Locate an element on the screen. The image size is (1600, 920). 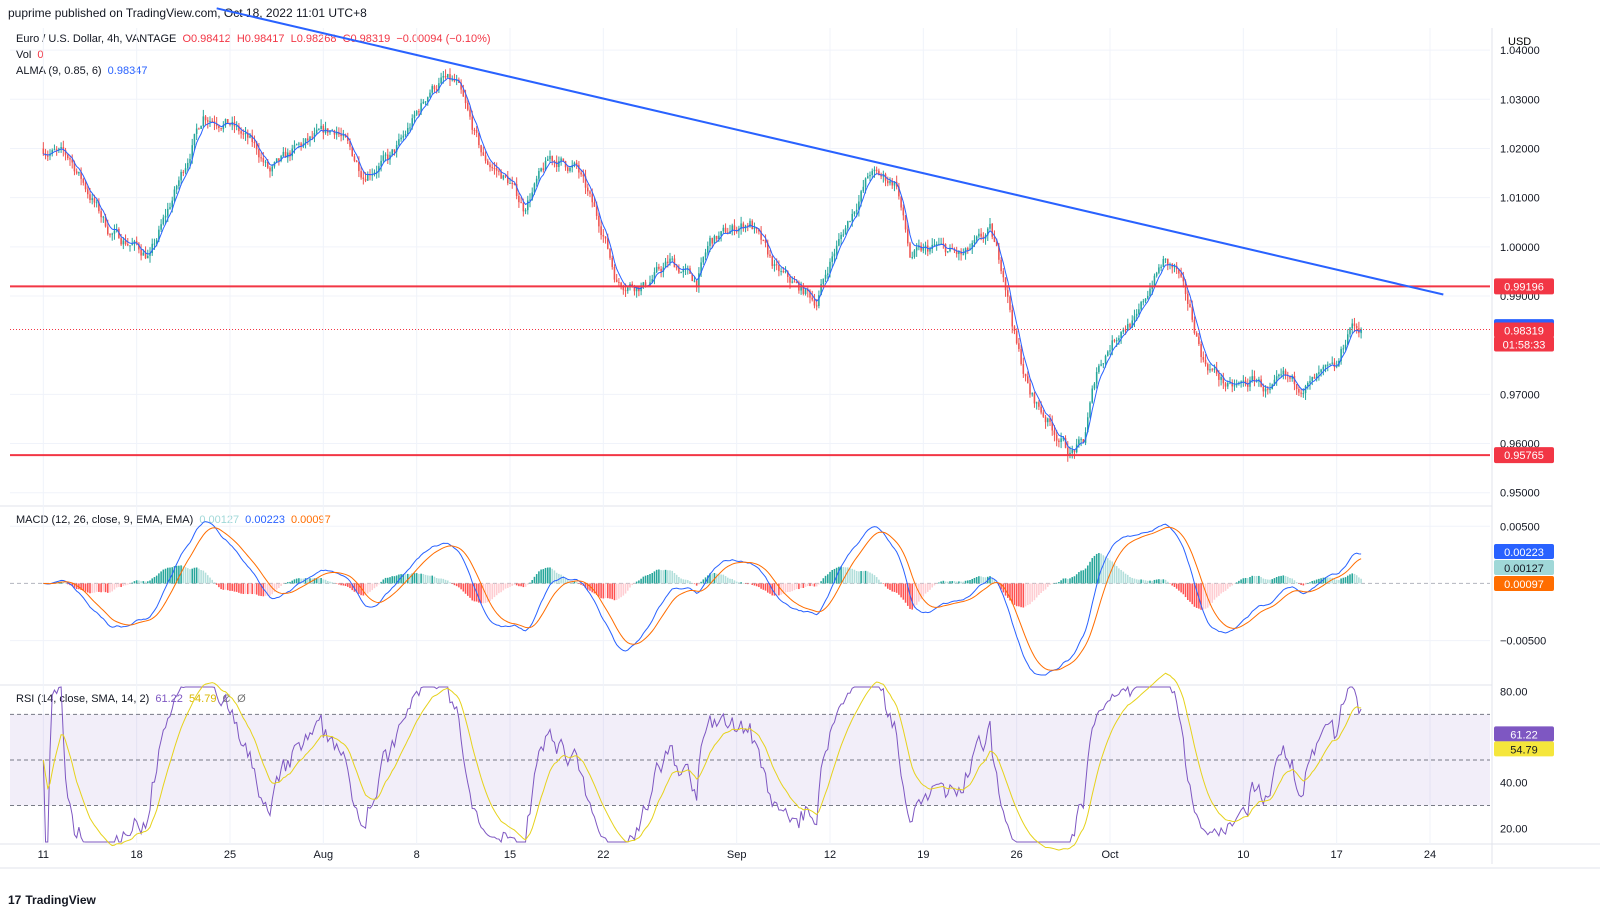
volume-label: Vol is located at coordinates (24, 55).